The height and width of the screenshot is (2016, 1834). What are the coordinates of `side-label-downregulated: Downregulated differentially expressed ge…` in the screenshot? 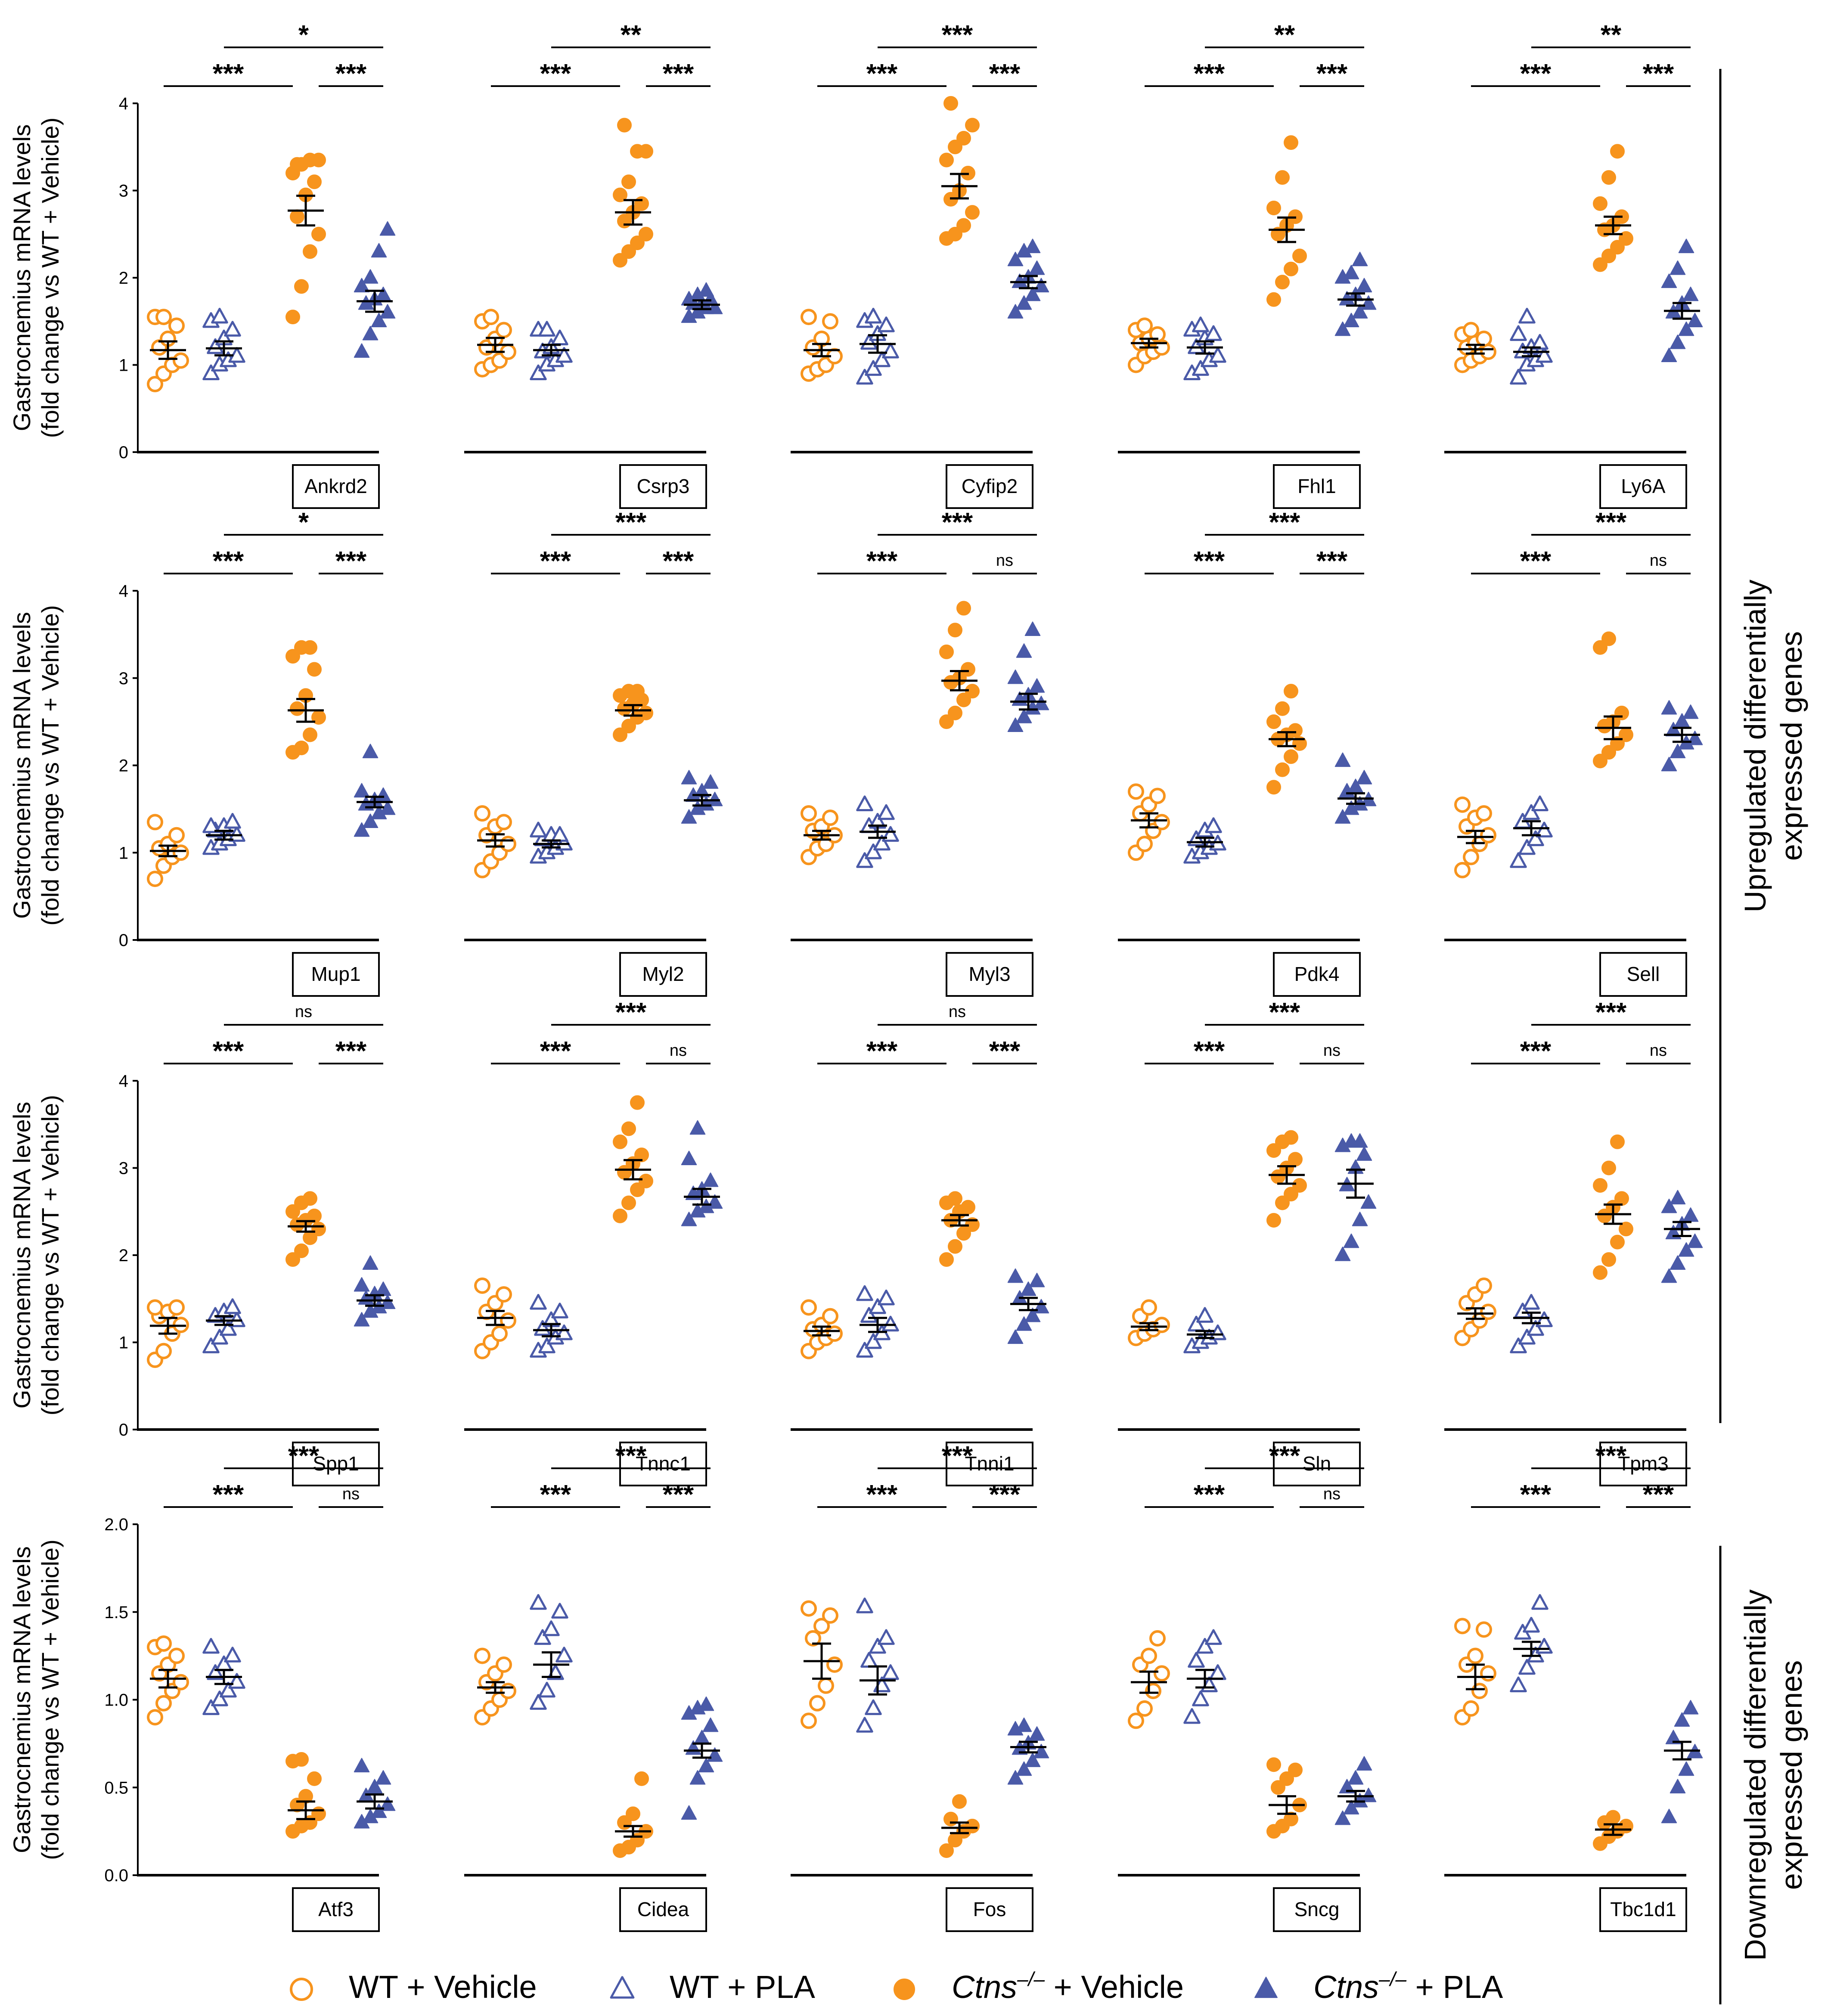 It's located at (1773, 1775).